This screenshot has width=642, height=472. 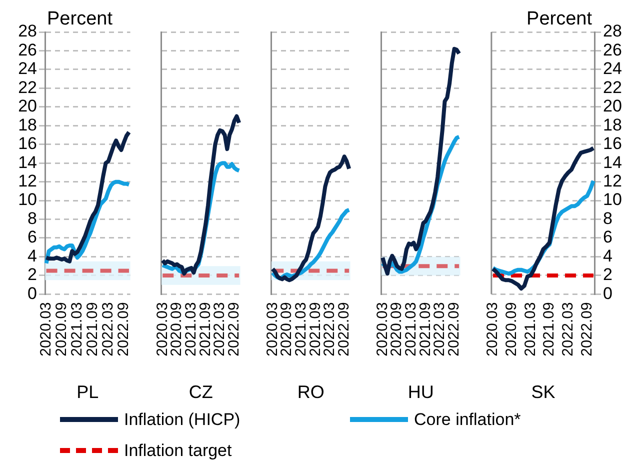 I want to click on x-axis-title: CZ, so click(x=200, y=392).